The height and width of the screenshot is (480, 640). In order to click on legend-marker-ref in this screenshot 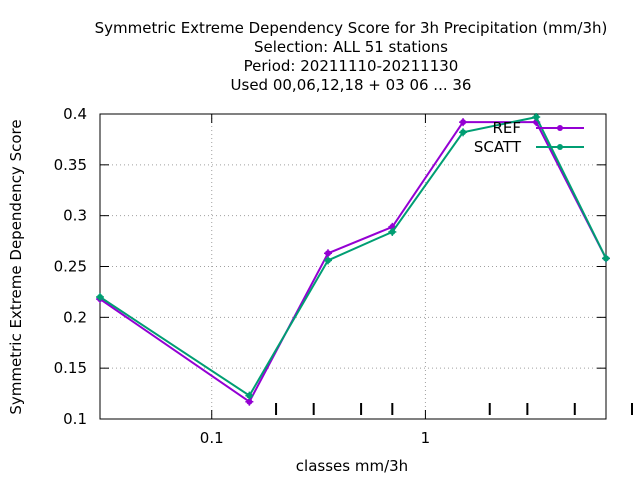, I will do `click(560, 128)`.